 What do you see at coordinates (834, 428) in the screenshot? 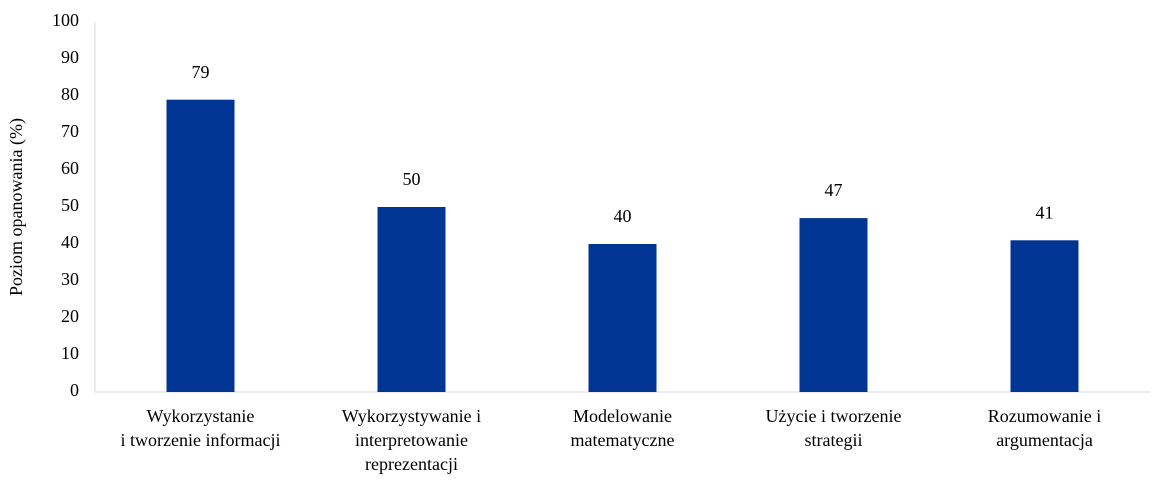
I see `x-tick-label: Użycie i tworzenie strategii` at bounding box center [834, 428].